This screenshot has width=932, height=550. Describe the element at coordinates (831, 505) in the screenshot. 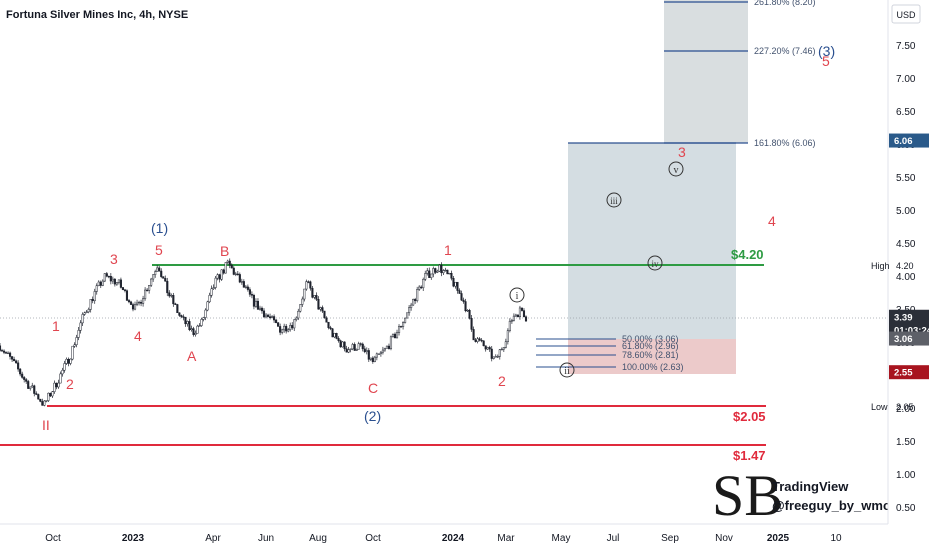

I see `watermark-handle: @freeguy_by_wmc` at that location.